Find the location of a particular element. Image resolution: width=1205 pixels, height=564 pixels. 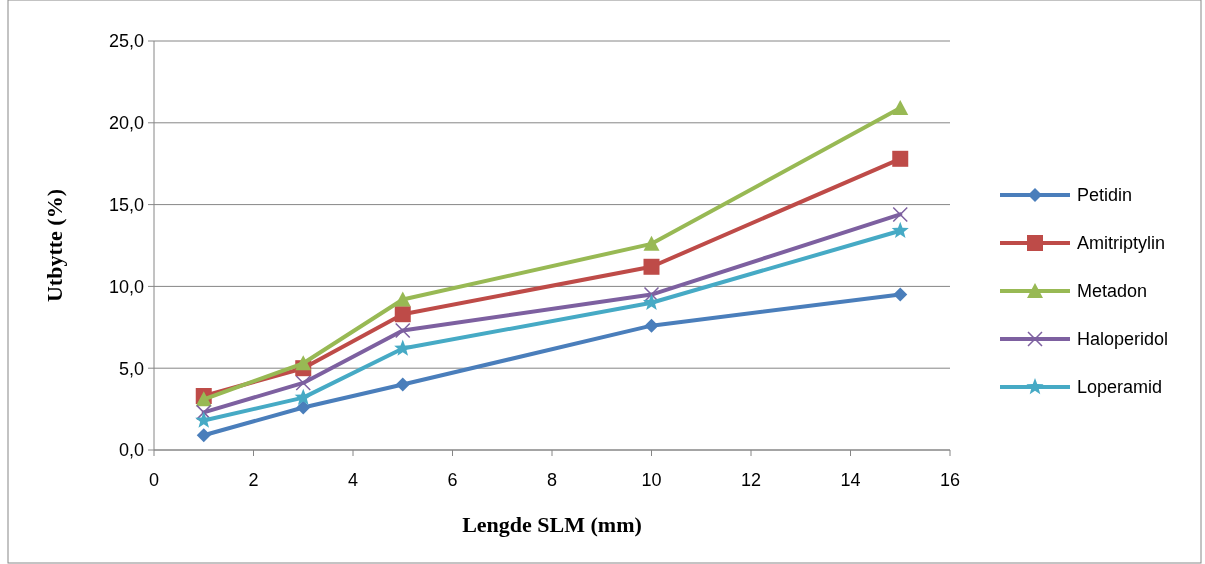

x-tick-label: 8 is located at coordinates (552, 480).